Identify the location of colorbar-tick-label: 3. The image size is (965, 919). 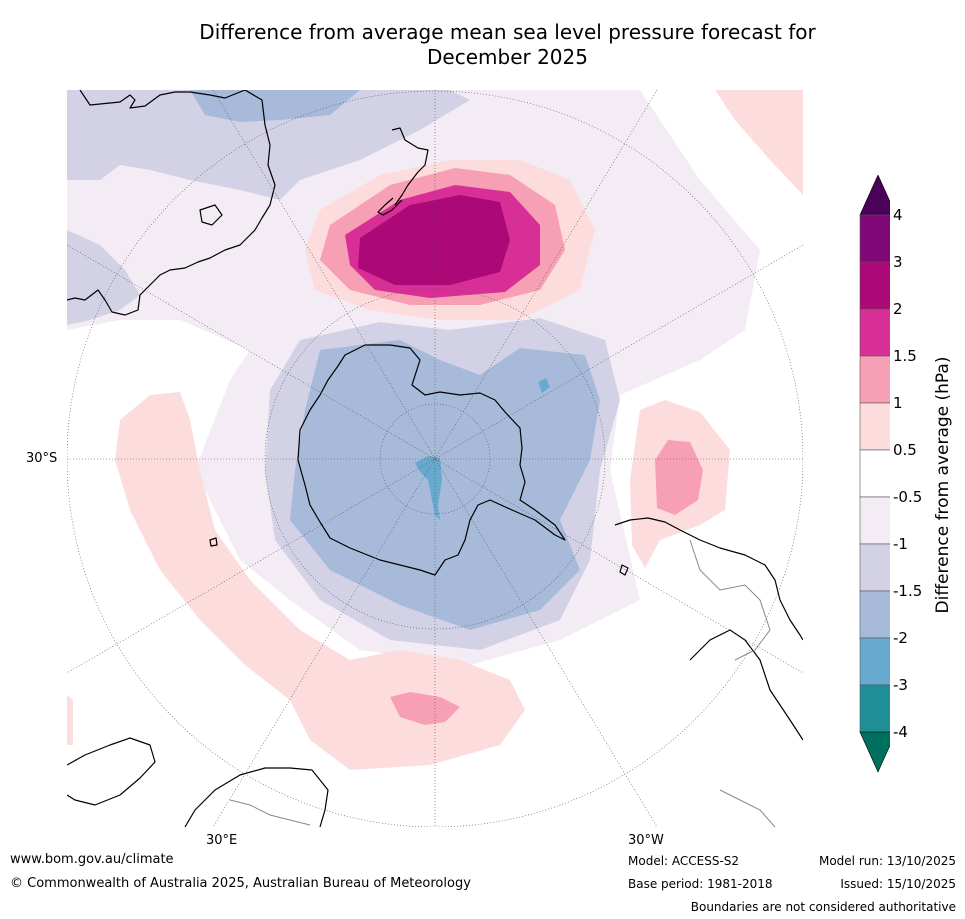
(898, 262).